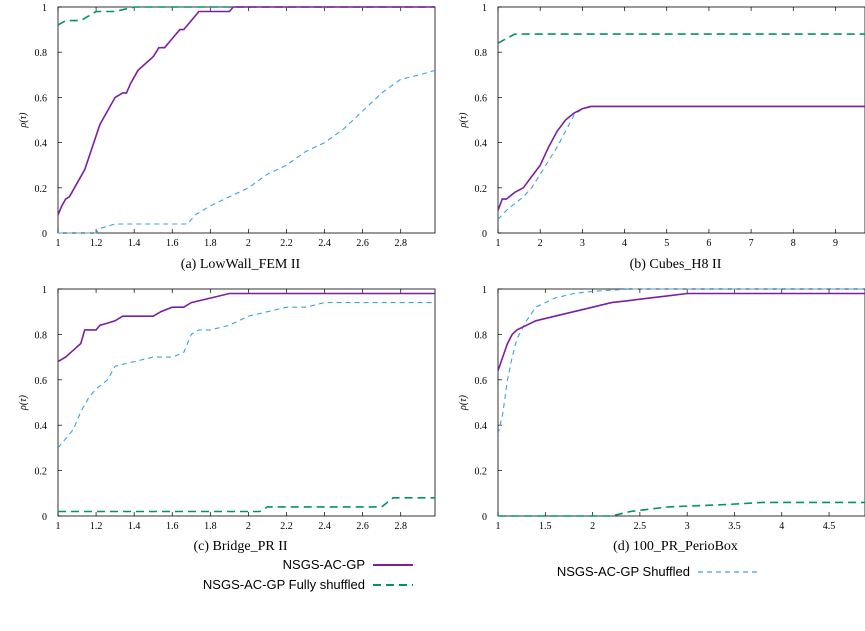  Describe the element at coordinates (708, 243) in the screenshot. I see `x-tick-label: 6` at that location.